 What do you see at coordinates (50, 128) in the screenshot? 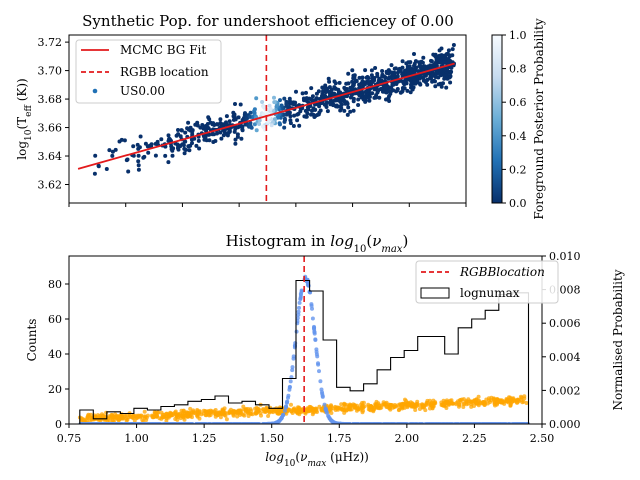
I see `top-y-tick-label: 3.66` at bounding box center [50, 128].